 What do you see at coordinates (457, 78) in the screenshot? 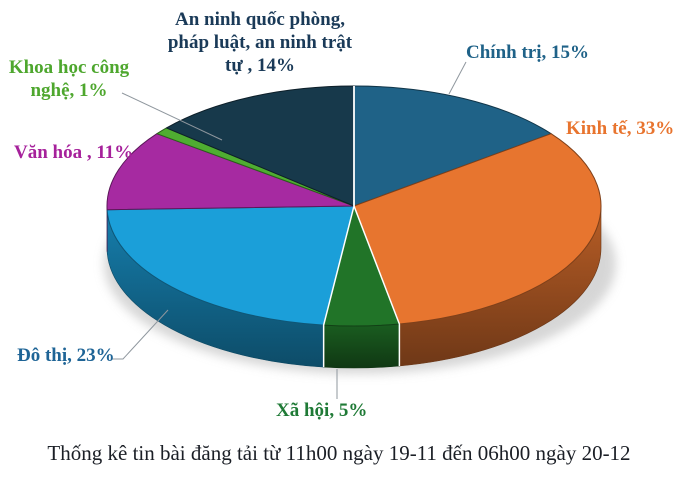
I see `leader-chinh-tri` at bounding box center [457, 78].